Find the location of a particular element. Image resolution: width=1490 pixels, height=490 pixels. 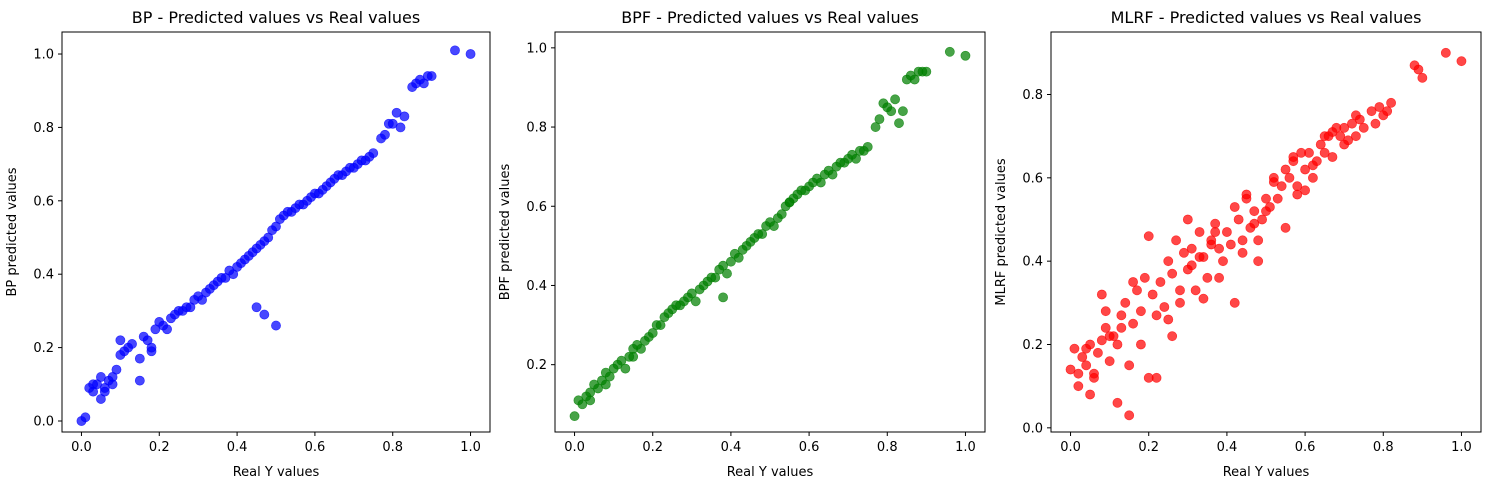

y-tick-label: 1.0 is located at coordinates (536, 48).